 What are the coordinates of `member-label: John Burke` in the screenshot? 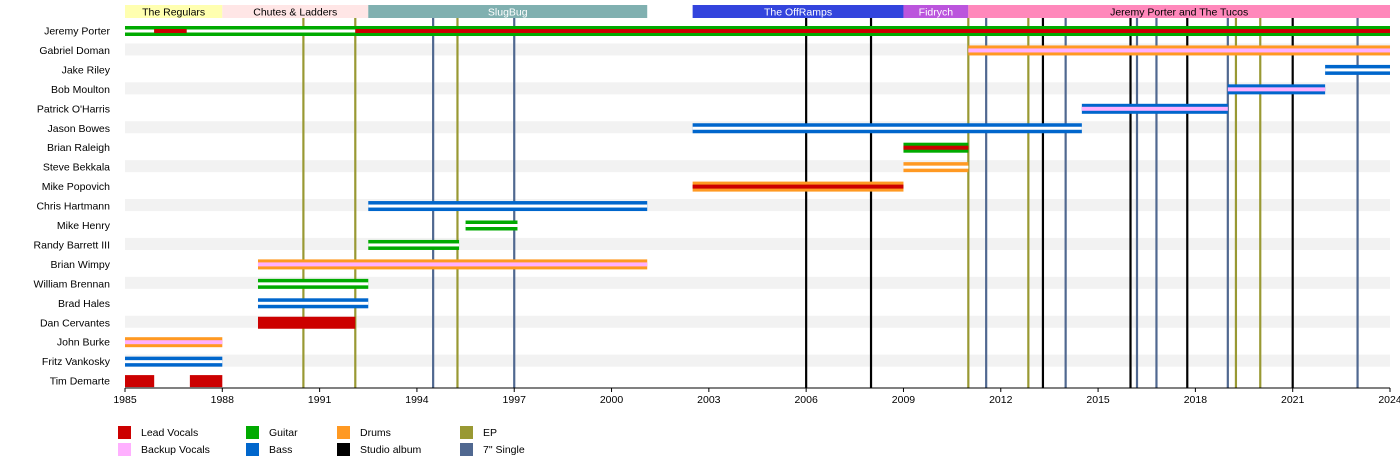 It's located at (83, 343).